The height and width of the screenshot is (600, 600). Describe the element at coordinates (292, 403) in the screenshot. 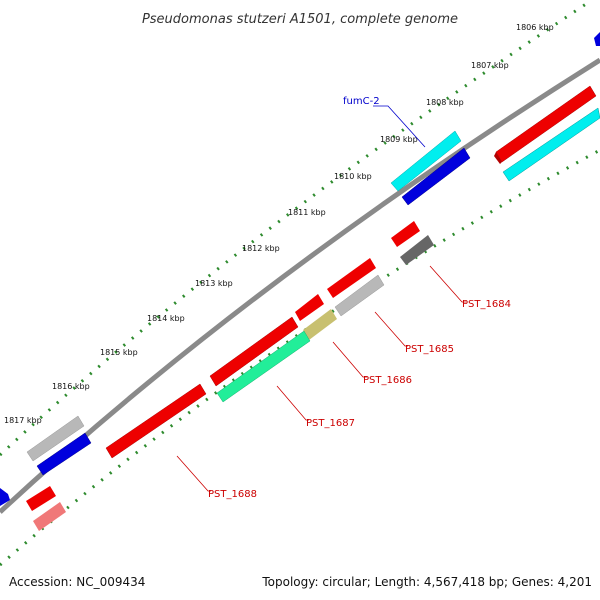

I see `callout-line-pst1687` at that location.